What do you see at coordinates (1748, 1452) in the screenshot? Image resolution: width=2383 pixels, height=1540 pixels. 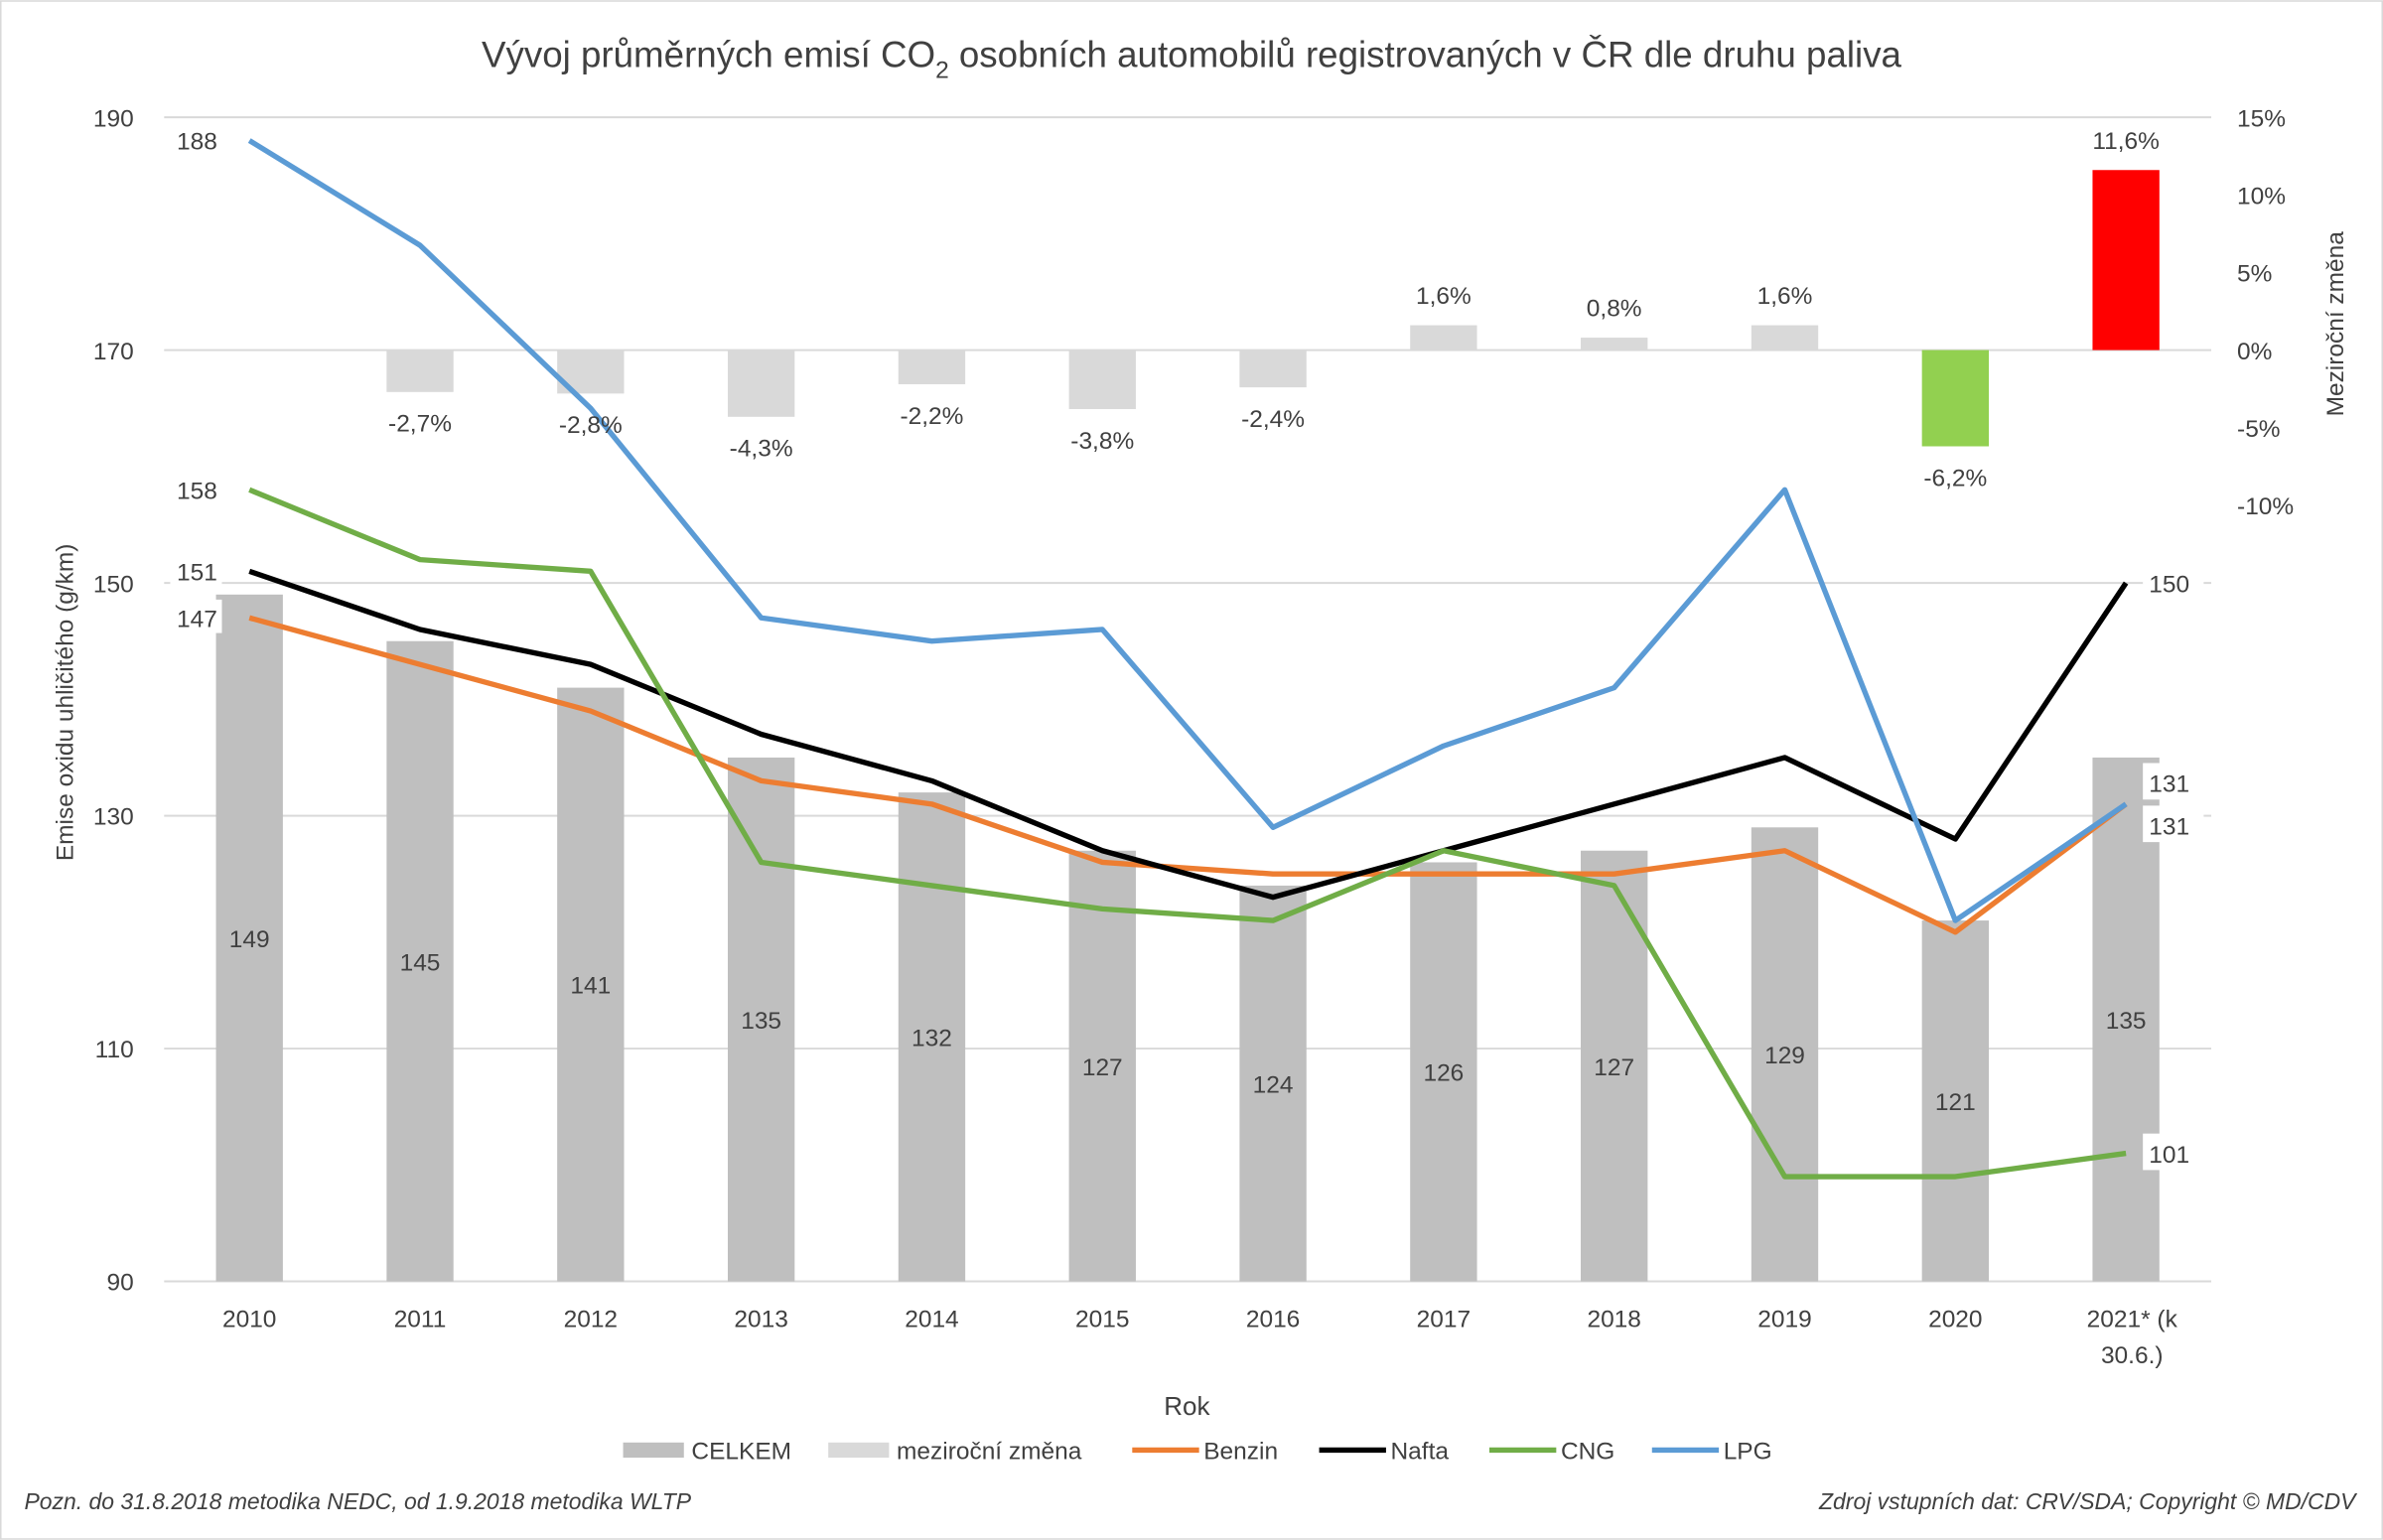 I see `legend-label: LPG` at bounding box center [1748, 1452].